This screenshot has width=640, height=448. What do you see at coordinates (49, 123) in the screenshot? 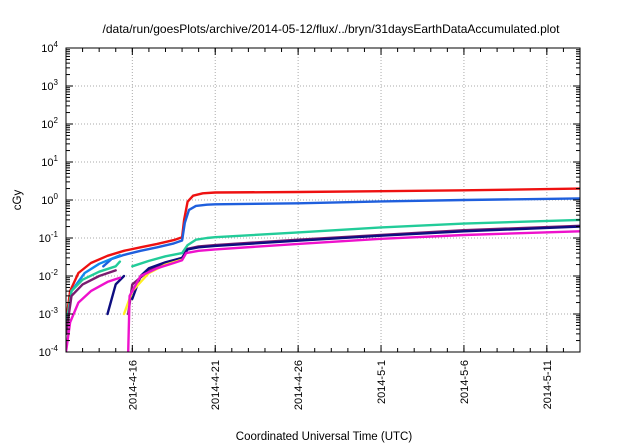
I see `y-tick-label: 10²` at bounding box center [49, 123].